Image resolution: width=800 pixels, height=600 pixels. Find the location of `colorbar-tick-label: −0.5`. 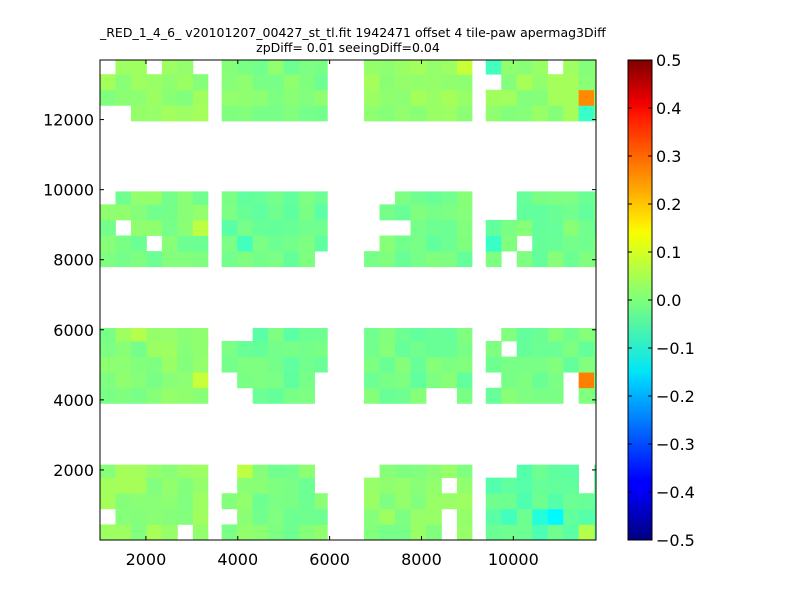

colorbar-tick-label: −0.5 is located at coordinates (675, 540).